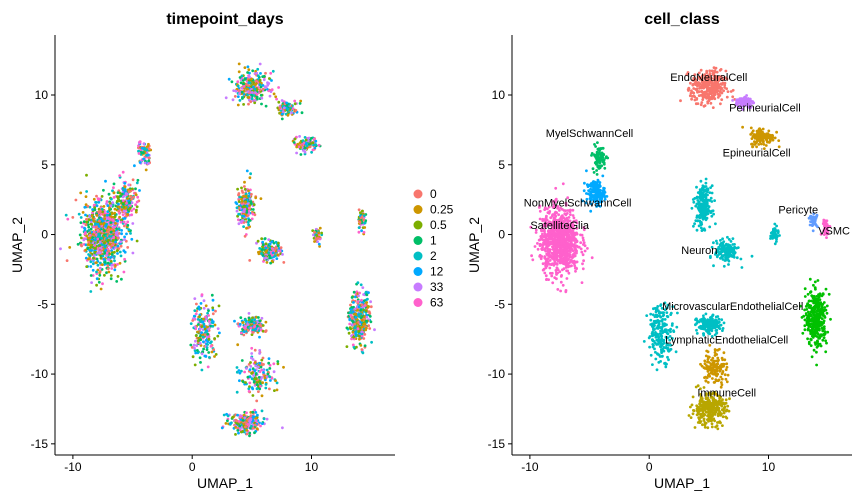 This screenshot has height=504, width=864. Describe the element at coordinates (73, 467) in the screenshot. I see `panel-1-x-tick-label: -10` at that location.